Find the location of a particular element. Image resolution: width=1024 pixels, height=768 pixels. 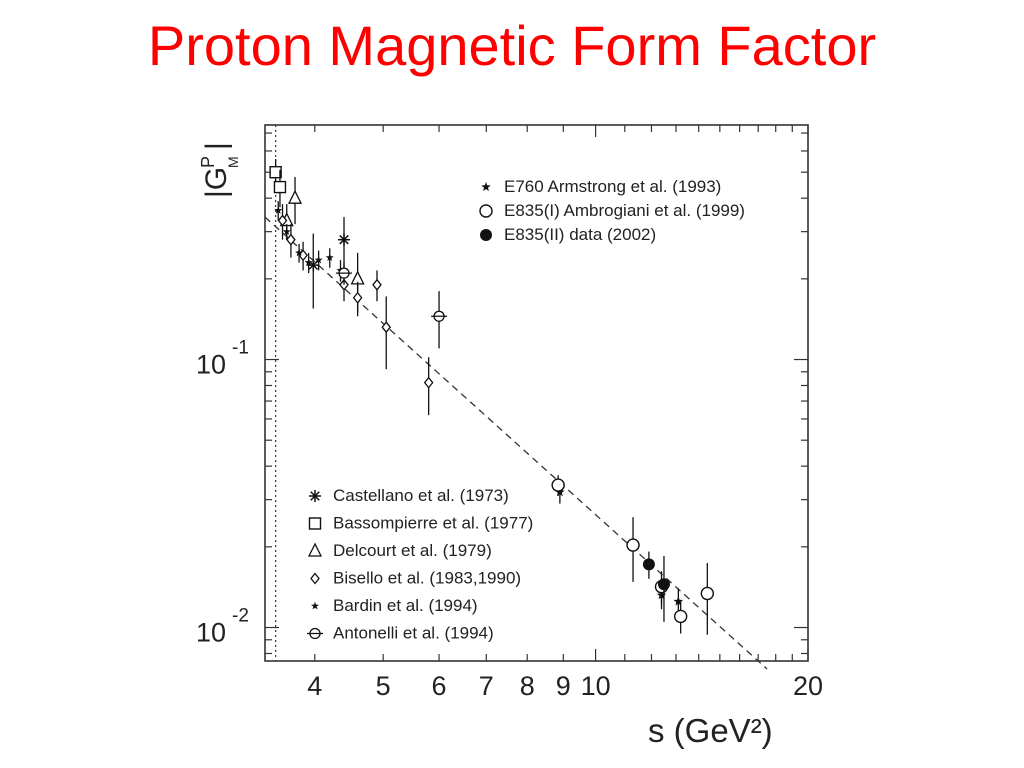

y-axis-label: |GP M | is located at coordinates (219, 170).